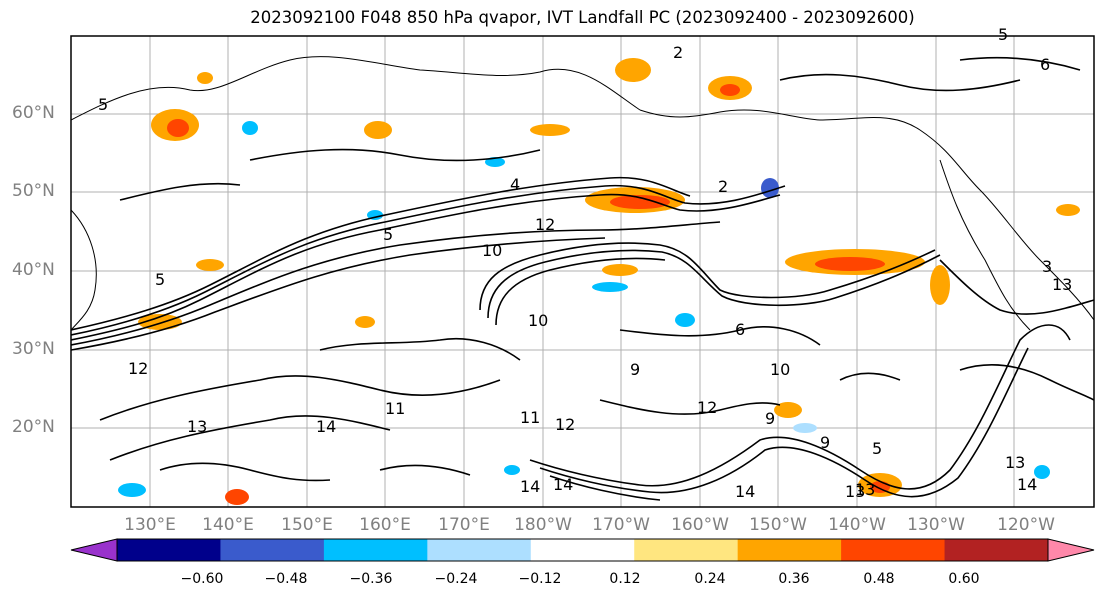  Describe the element at coordinates (936, 525) in the screenshot. I see `lon-label-130w: 130°W` at that location.